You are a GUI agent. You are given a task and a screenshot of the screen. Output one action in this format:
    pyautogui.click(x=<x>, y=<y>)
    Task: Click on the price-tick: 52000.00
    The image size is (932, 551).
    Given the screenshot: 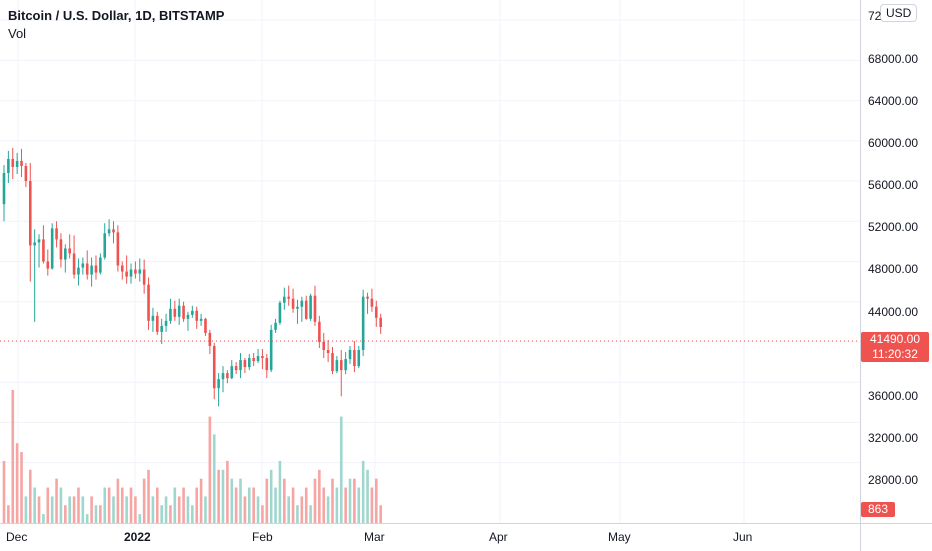 What is the action you would take?
    pyautogui.click(x=893, y=227)
    